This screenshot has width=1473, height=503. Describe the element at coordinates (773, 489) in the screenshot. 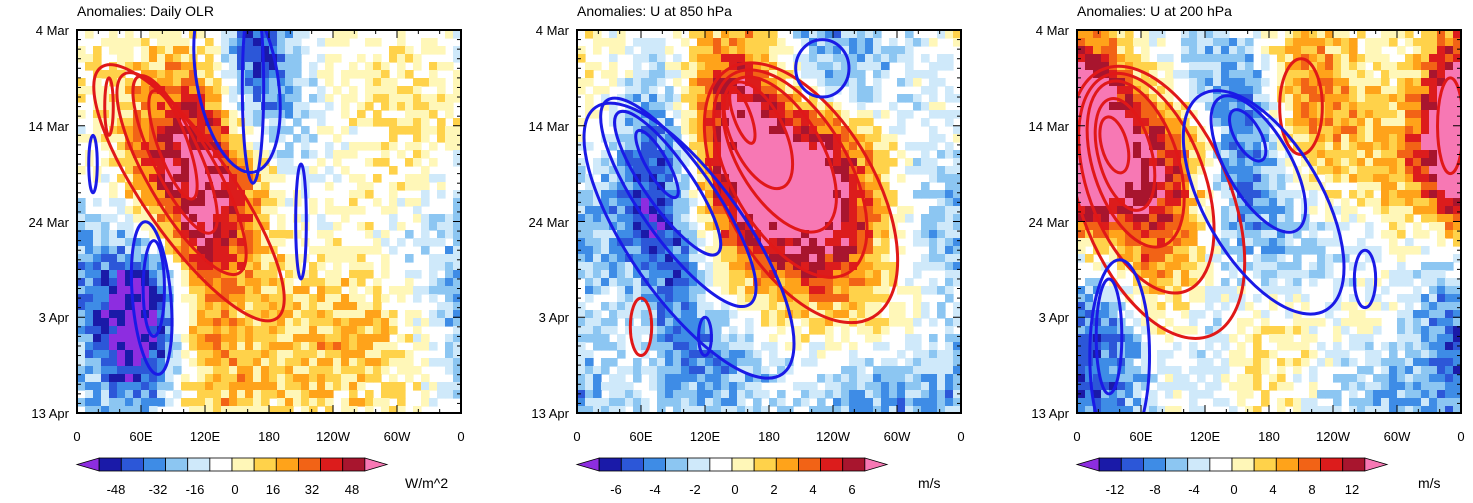

I see `colorbar-label: 2` at that location.